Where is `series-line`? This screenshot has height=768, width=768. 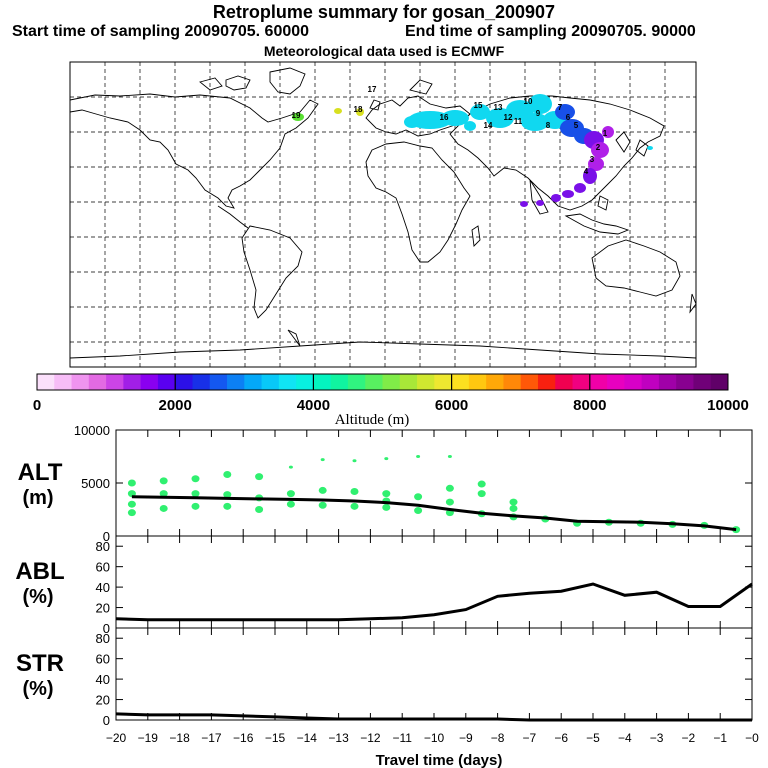
series-line is located at coordinates (434, 602).